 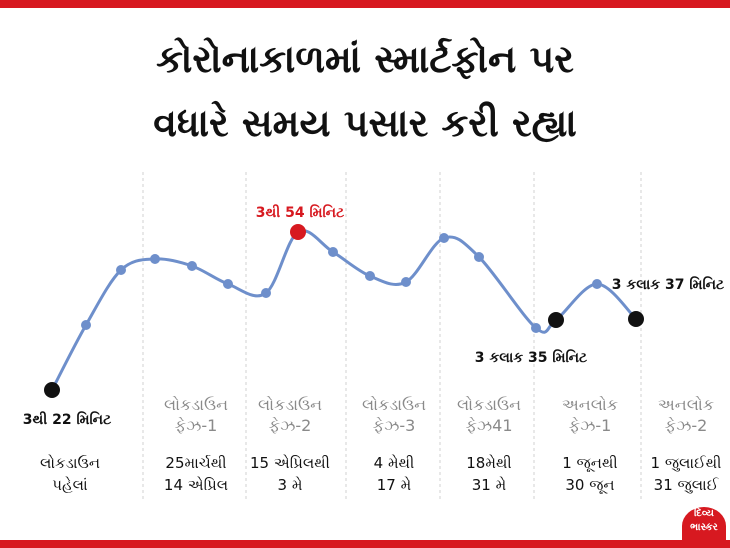 What do you see at coordinates (394, 474) in the screenshot?
I see `phase-dates: 4 મેથી 17 મે` at bounding box center [394, 474].